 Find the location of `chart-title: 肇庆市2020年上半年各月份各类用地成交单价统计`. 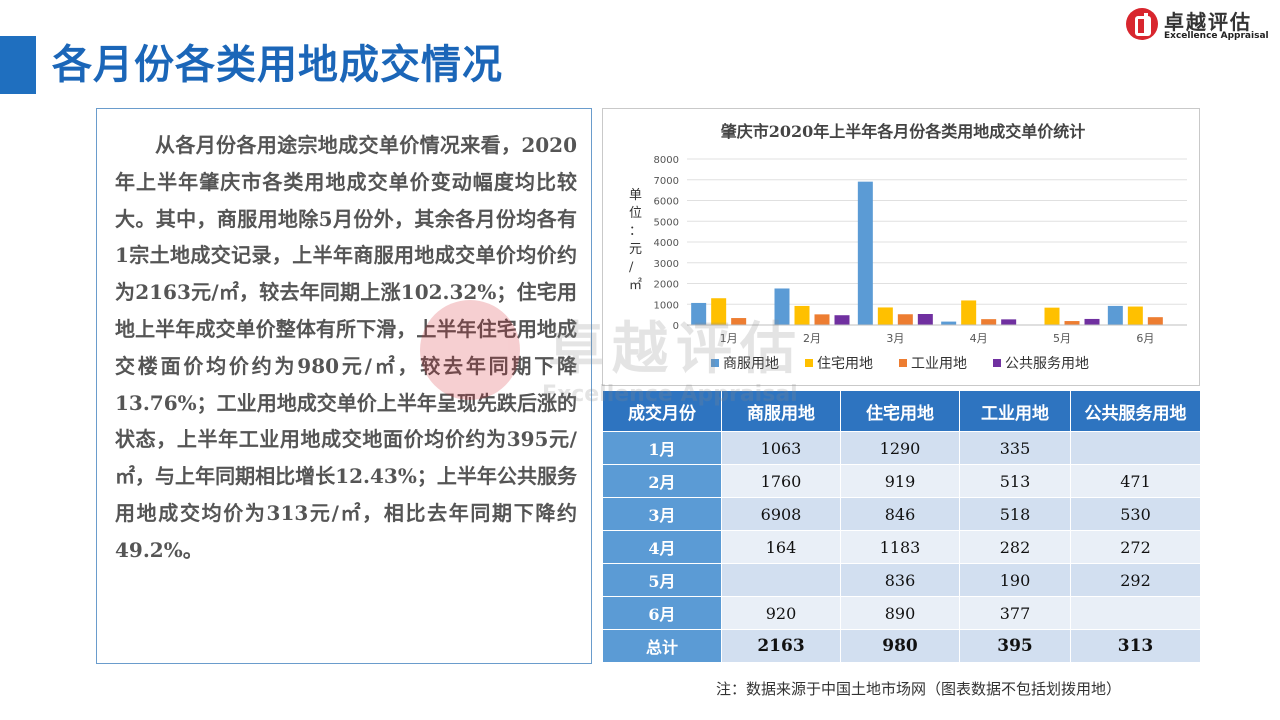

chart-title: 肇庆市2020年上半年各月份各类用地成交单价统计 is located at coordinates (903, 131).